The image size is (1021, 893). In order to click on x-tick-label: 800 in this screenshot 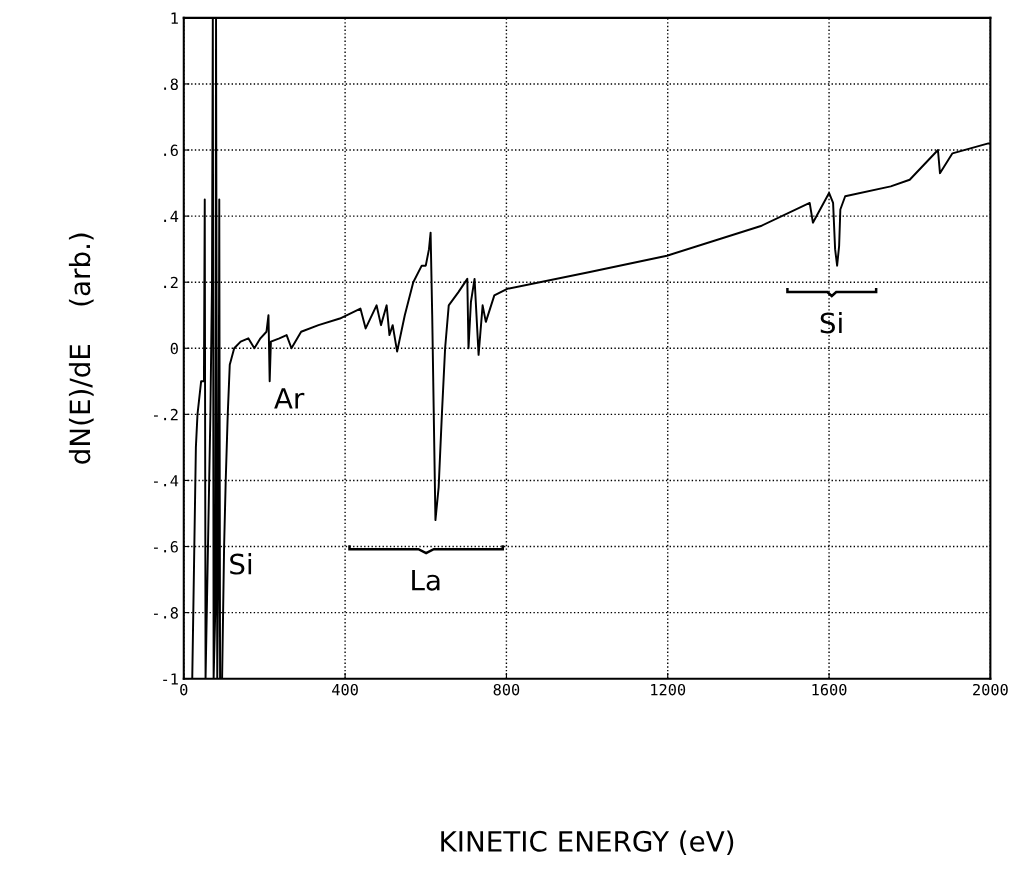, I will do `click(506, 689)`.